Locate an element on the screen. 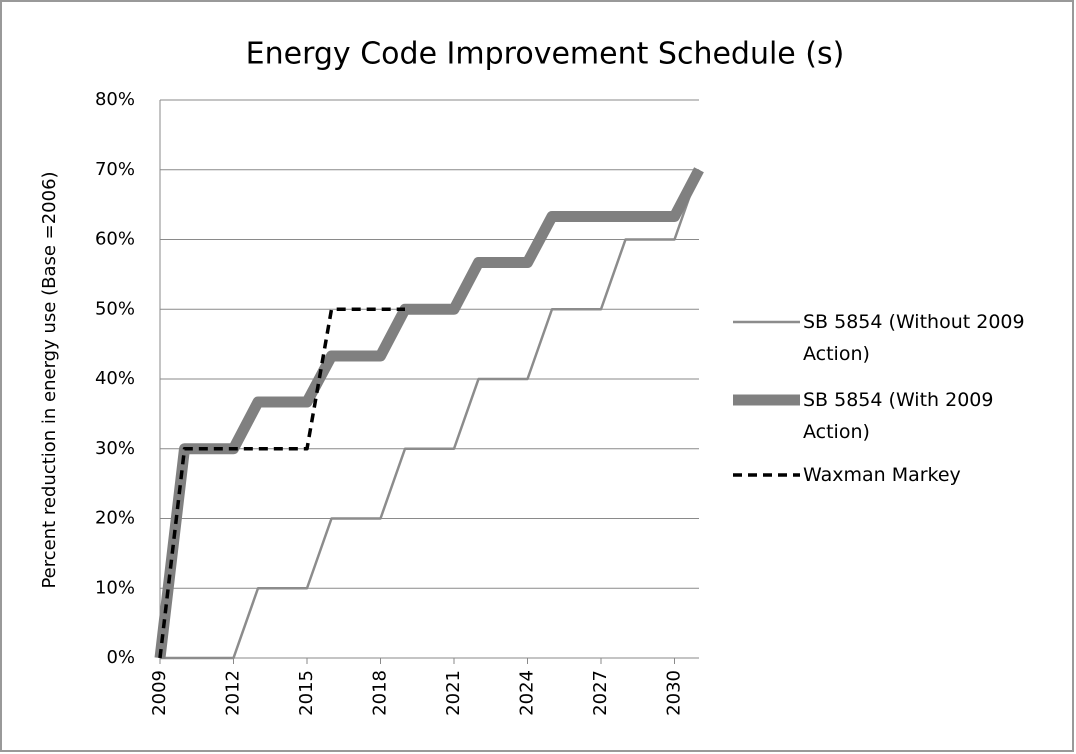  series-line is located at coordinates (281, 483).